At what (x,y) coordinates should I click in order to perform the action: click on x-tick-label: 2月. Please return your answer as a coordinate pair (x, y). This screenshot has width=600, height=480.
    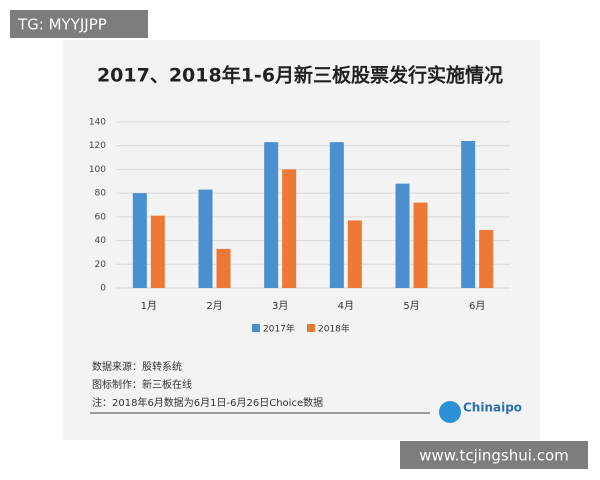
    Looking at the image, I should click on (214, 306).